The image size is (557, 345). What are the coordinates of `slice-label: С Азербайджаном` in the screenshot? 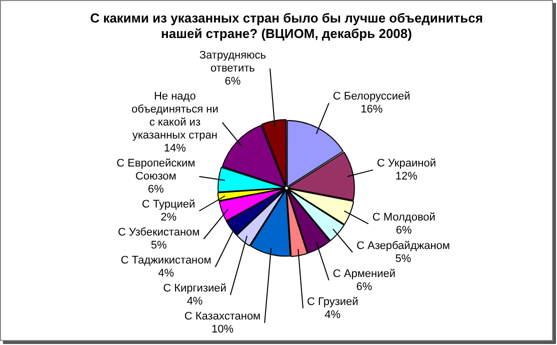 It's located at (403, 246).